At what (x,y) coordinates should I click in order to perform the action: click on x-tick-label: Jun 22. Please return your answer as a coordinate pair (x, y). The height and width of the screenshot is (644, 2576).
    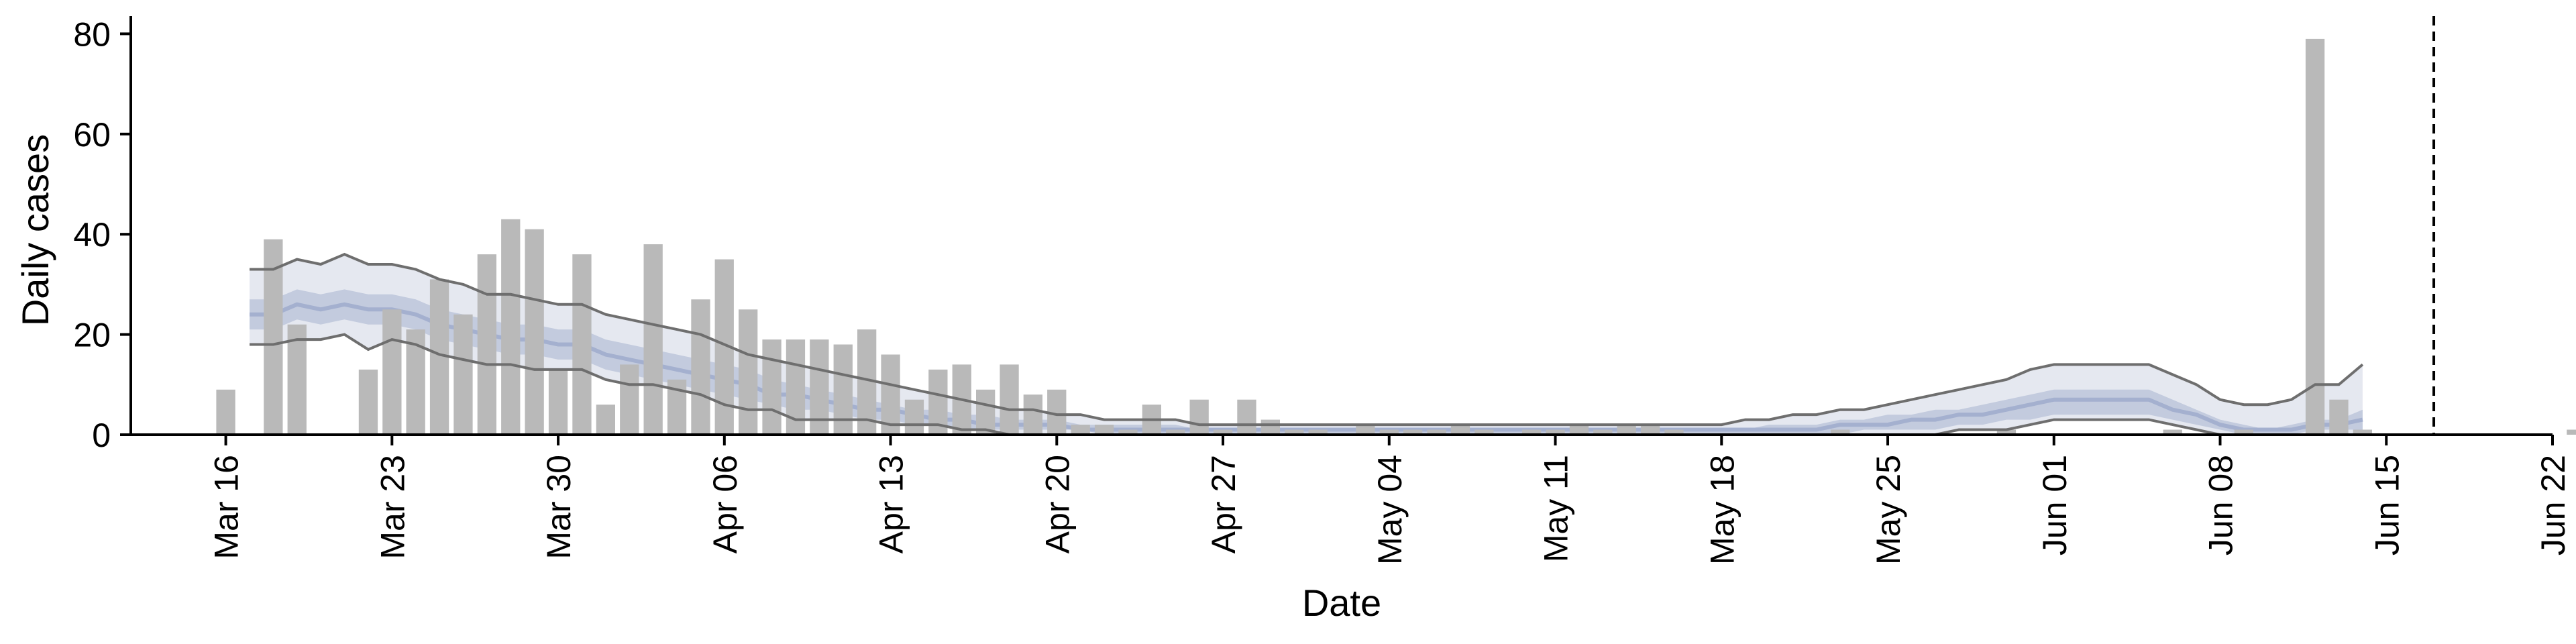
    Looking at the image, I should click on (2553, 505).